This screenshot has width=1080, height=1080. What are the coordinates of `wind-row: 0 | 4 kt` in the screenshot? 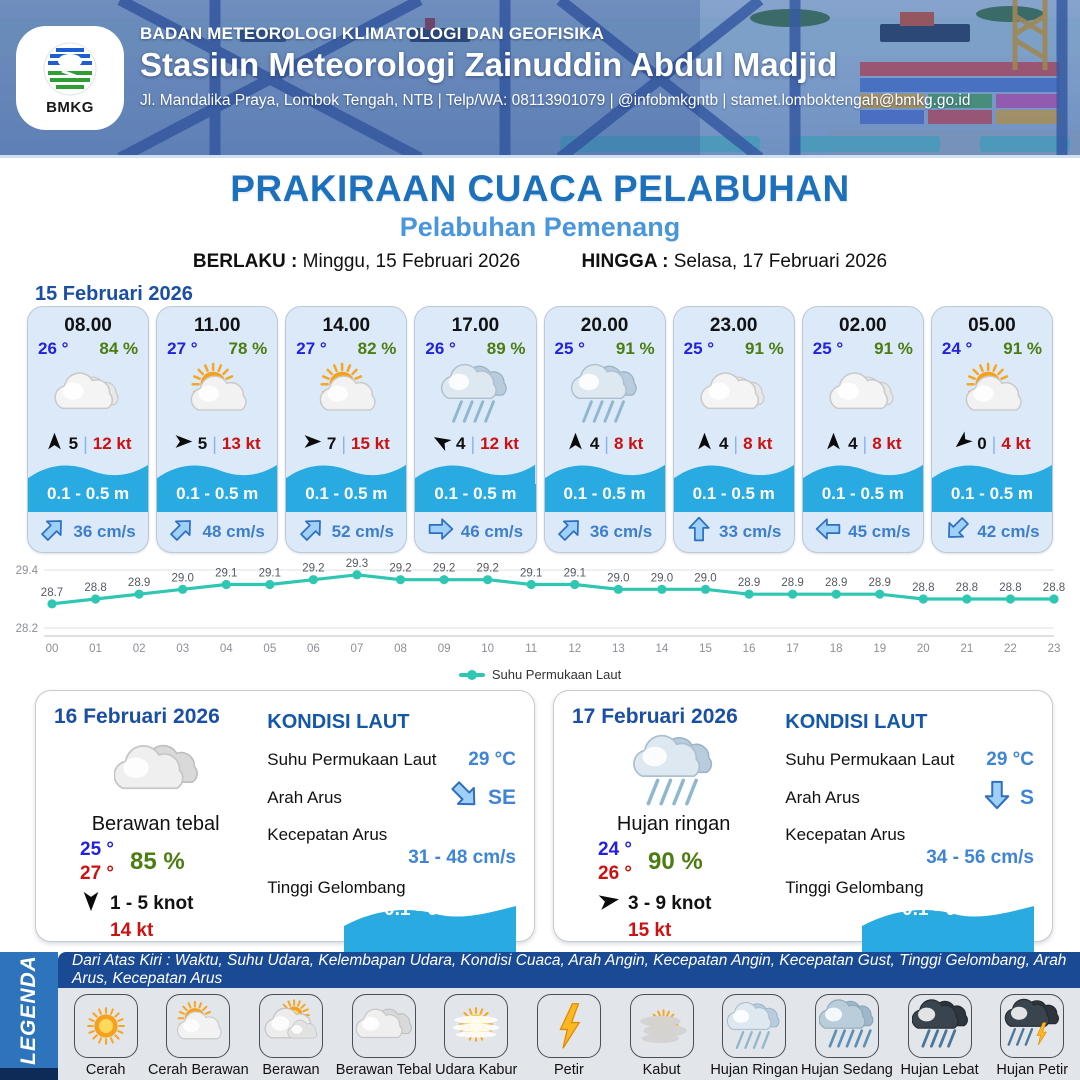 It's located at (992, 444).